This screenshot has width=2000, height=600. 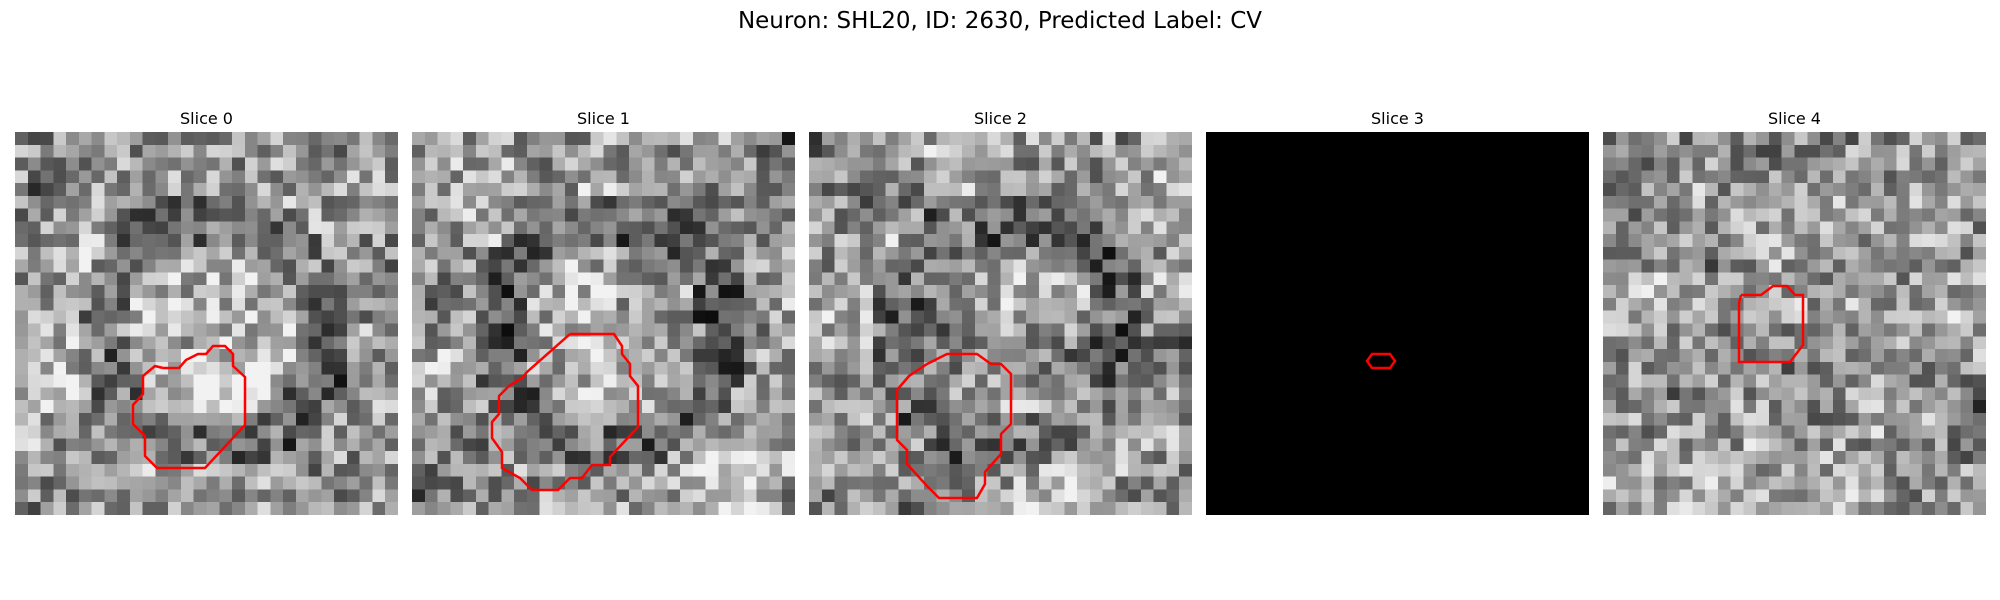 I want to click on panel-slice-4: Slice 4, so click(x=1794, y=311).